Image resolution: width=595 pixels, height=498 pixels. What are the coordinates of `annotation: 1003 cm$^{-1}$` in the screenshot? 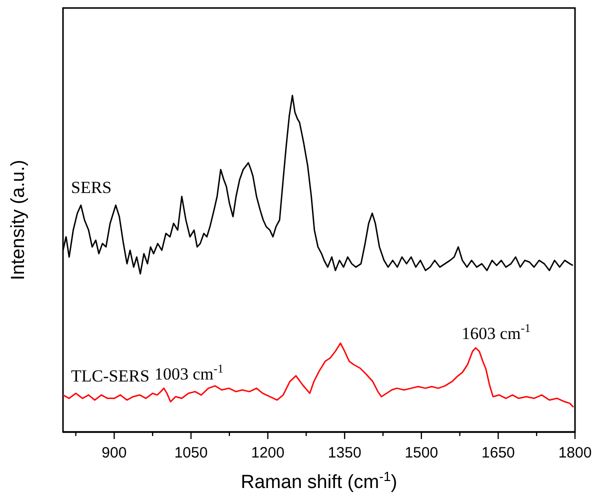 It's located at (189, 372).